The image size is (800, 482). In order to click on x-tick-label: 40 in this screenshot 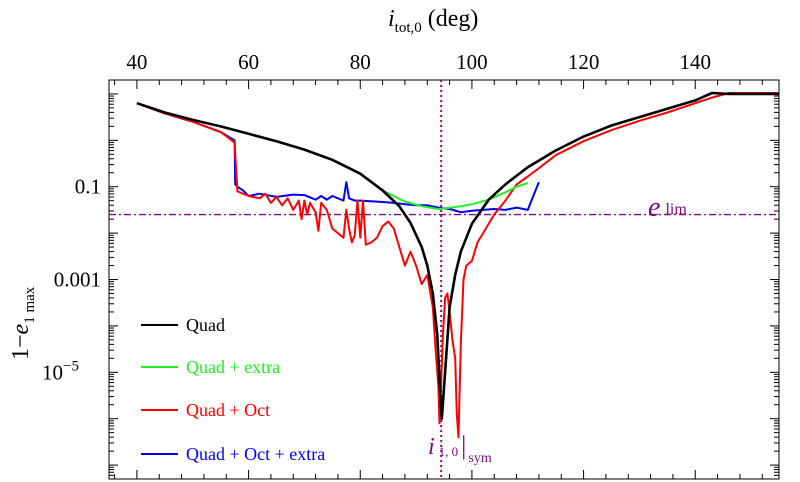, I will do `click(136, 62)`.